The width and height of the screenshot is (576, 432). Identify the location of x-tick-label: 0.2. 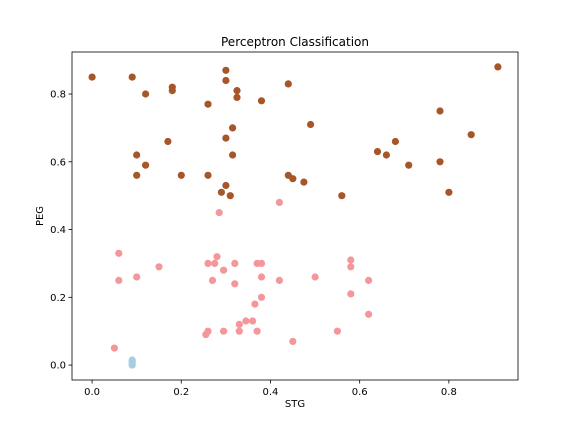
(181, 392).